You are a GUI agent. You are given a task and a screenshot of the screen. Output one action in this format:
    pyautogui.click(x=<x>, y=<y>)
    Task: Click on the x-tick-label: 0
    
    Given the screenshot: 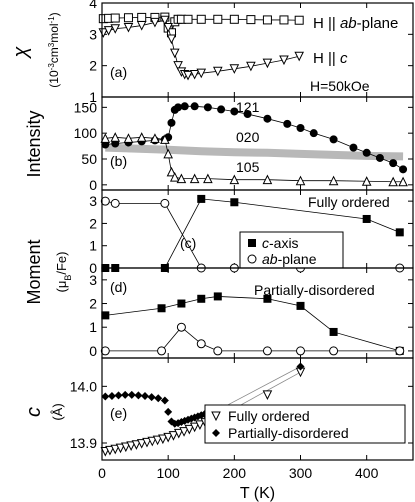 What is the action you would take?
    pyautogui.click(x=102, y=473)
    